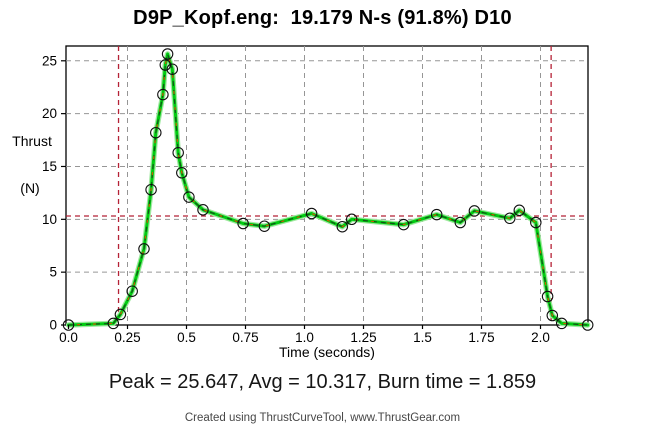 This screenshot has width=645, height=437. Describe the element at coordinates (327, 352) in the screenshot. I see `x-axis-label: Time (seconds)` at that location.